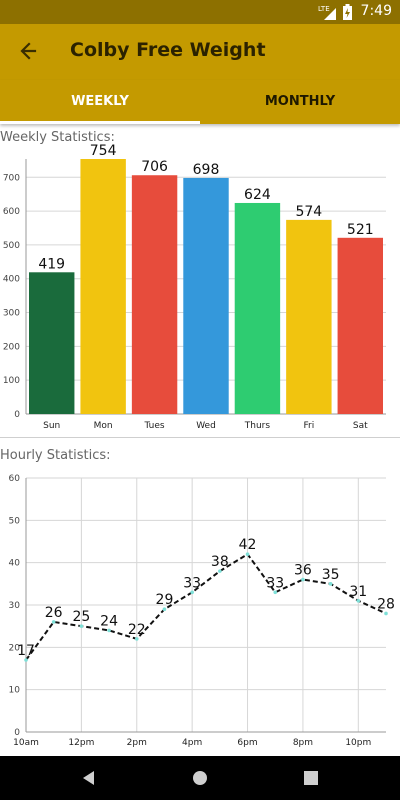 Image resolution: width=400 pixels, height=800 pixels. Describe the element at coordinates (11, 178) in the screenshot. I see `bar-ytick-label: 700` at that location.